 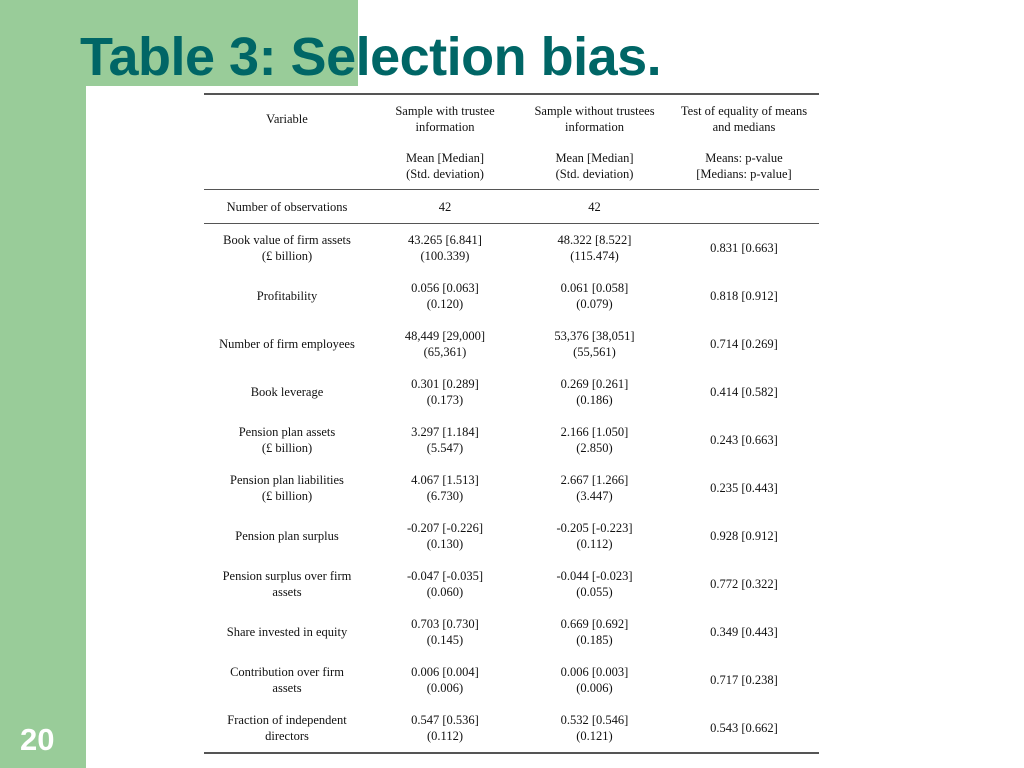 I want to click on without-trustees-cell: 0.669 [0.692] (0.185), so click(x=594, y=632).